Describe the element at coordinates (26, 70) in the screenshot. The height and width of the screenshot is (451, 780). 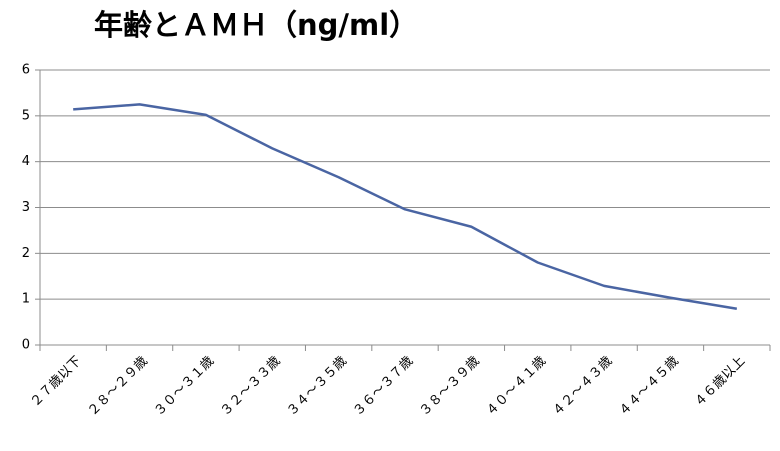
I see `y-tick-label: 6` at that location.